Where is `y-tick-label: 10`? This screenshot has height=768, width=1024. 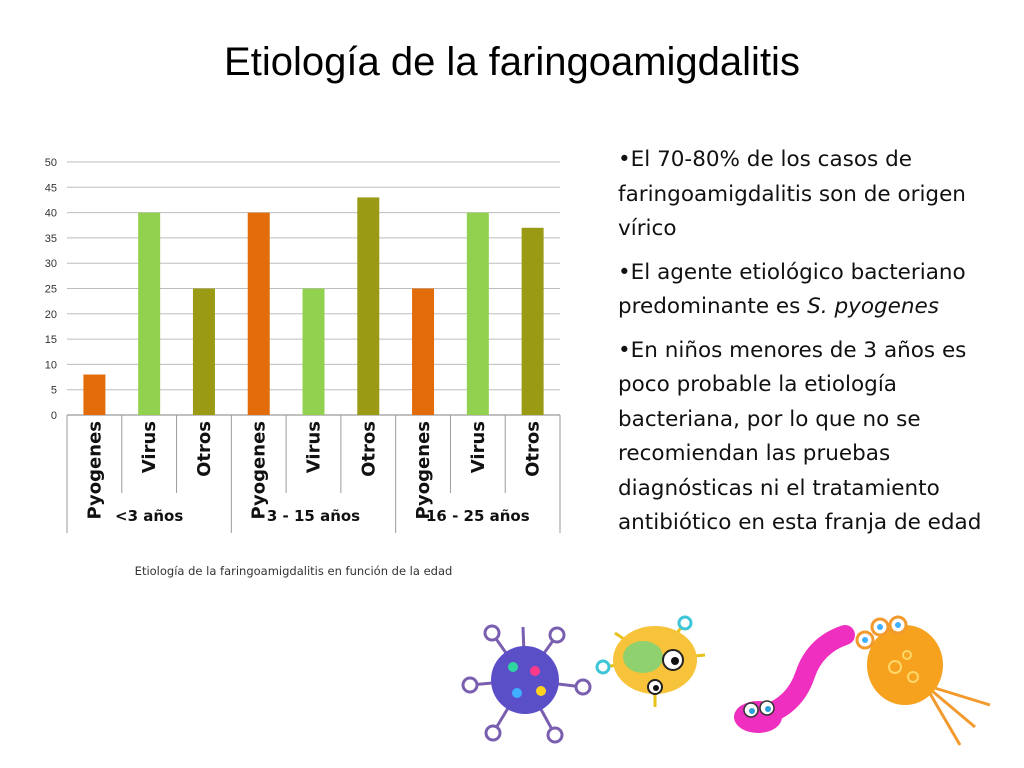 y-tick-label: 10 is located at coordinates (51, 365).